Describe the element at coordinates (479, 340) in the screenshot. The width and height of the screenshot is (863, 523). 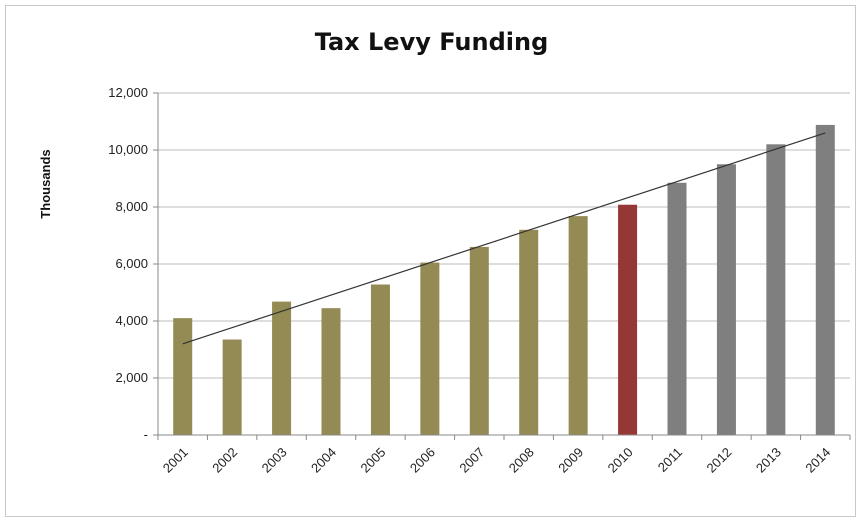
I see `bar-2007` at that location.